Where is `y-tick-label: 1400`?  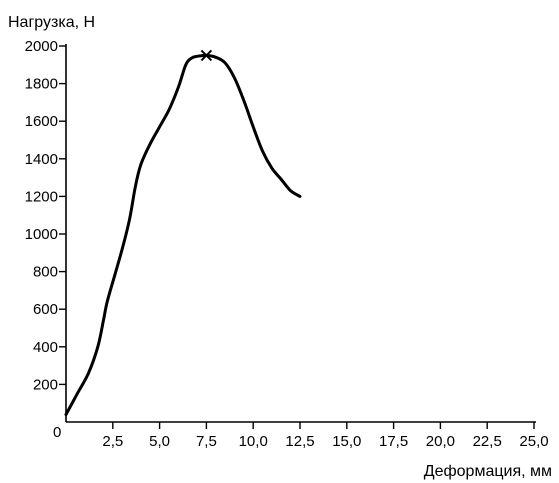 y-tick-label: 1400 is located at coordinates (41, 159).